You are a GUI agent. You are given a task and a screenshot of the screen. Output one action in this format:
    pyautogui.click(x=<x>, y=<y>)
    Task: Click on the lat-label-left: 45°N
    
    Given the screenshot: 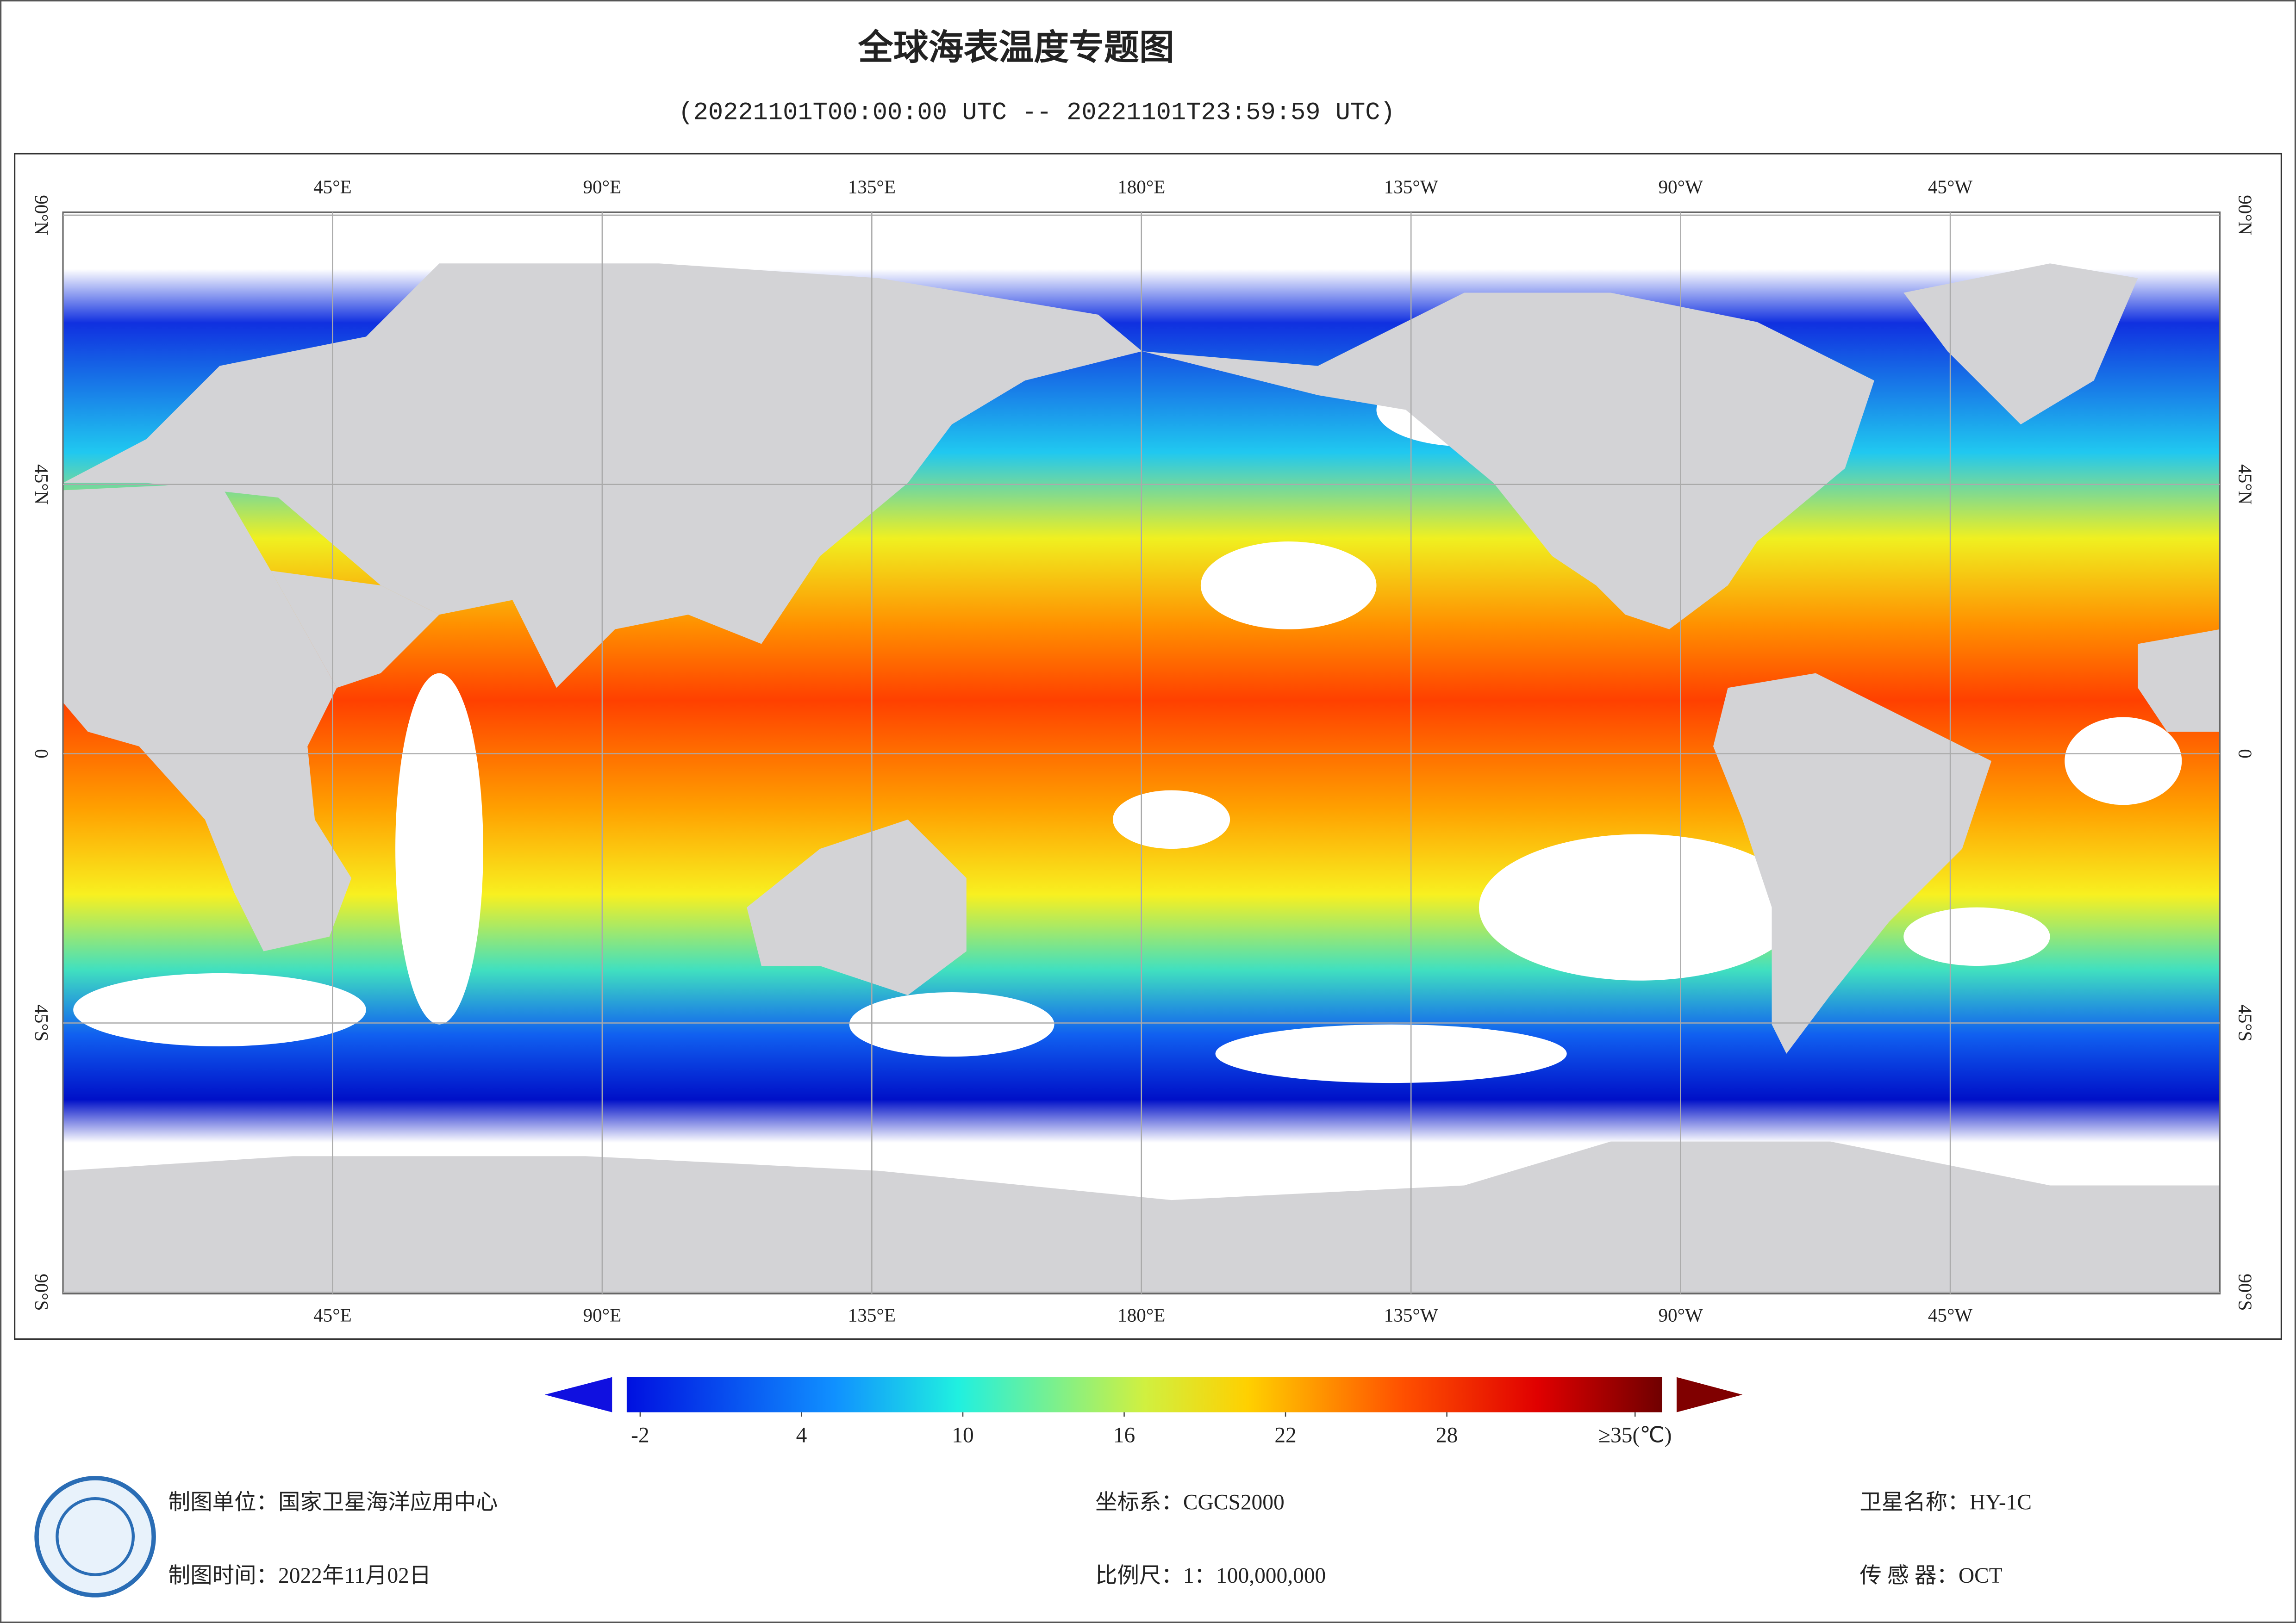 What is the action you would take?
    pyautogui.click(x=41, y=484)
    